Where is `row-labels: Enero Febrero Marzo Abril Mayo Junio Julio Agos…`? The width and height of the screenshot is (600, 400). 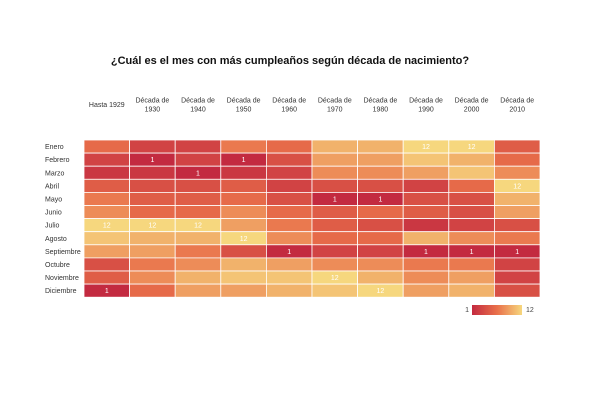 row-labels: Enero Febrero Marzo Abril Mayo Junio Julio Agos… is located at coordinates (63, 219).